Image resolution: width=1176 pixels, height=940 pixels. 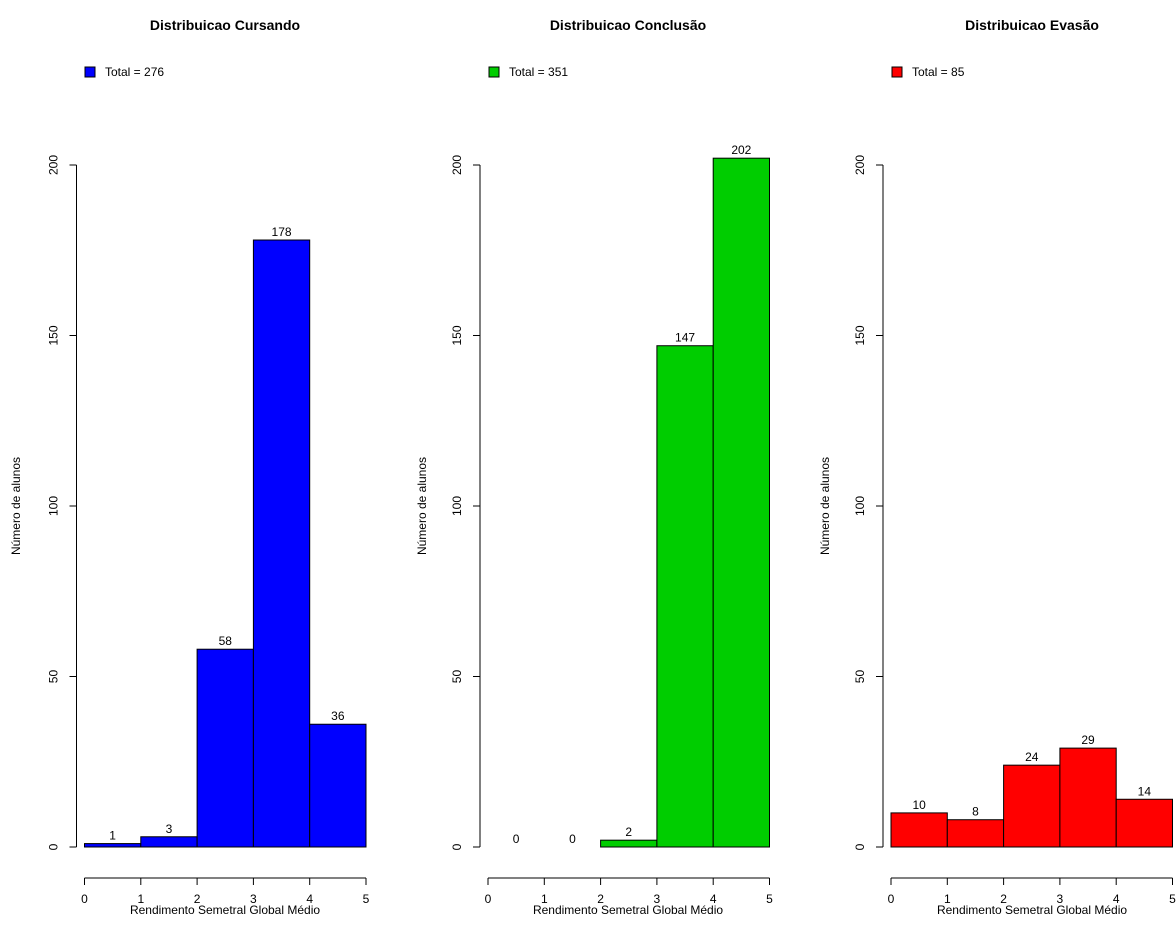 What do you see at coordinates (741, 150) in the screenshot?
I see `bar-value-label: 202` at bounding box center [741, 150].